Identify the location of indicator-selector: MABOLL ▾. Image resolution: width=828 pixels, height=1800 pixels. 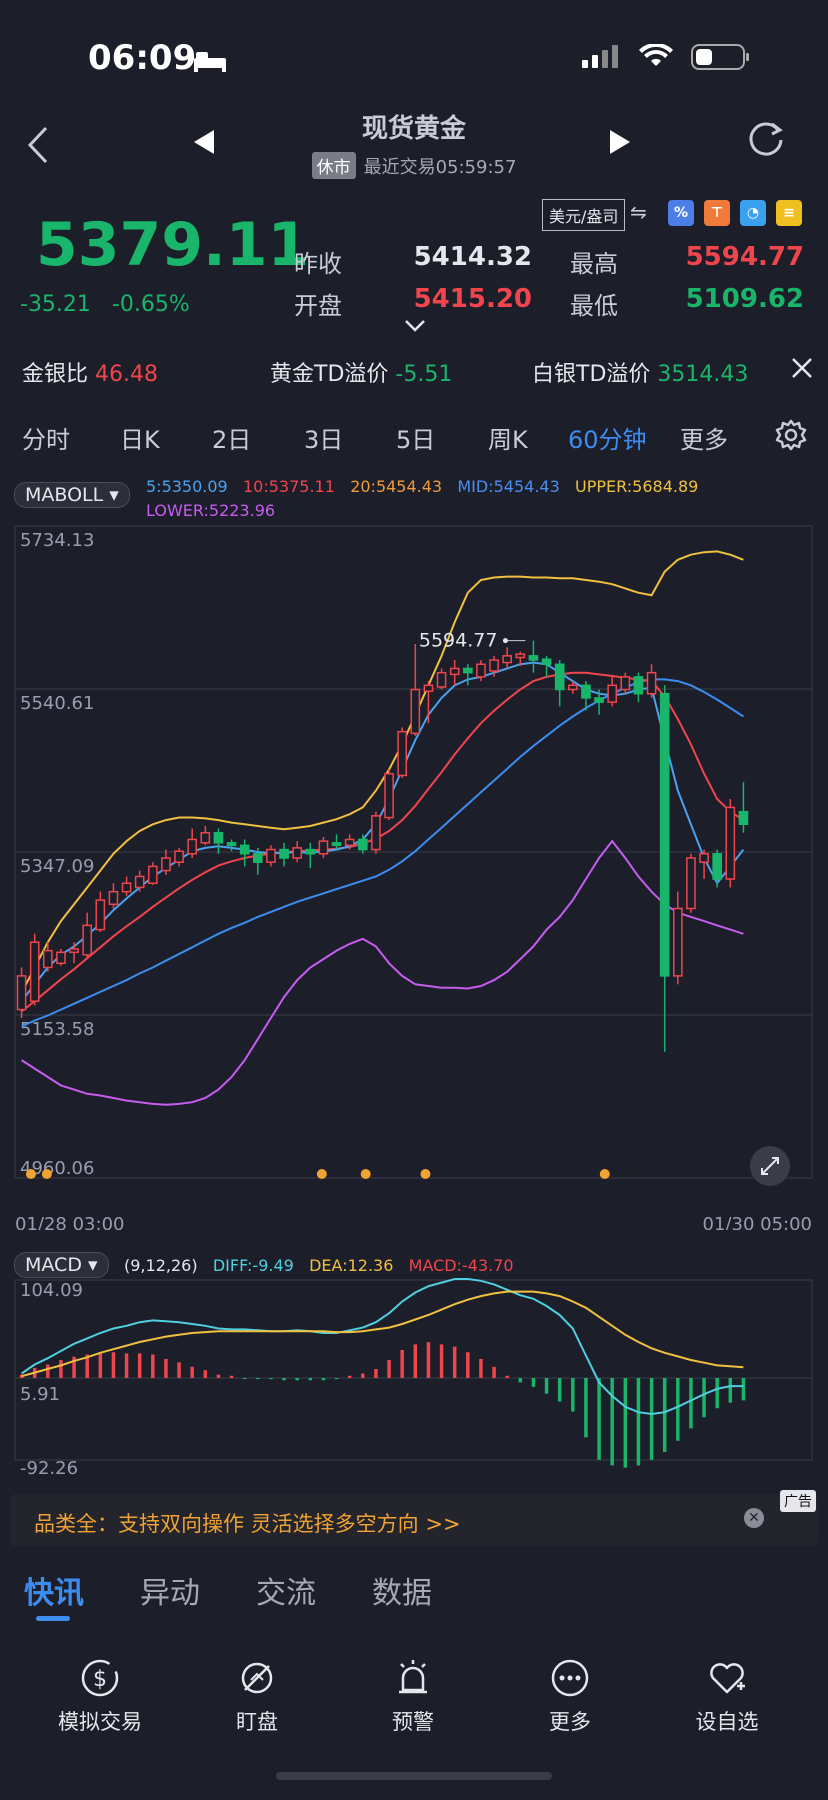
(72, 495).